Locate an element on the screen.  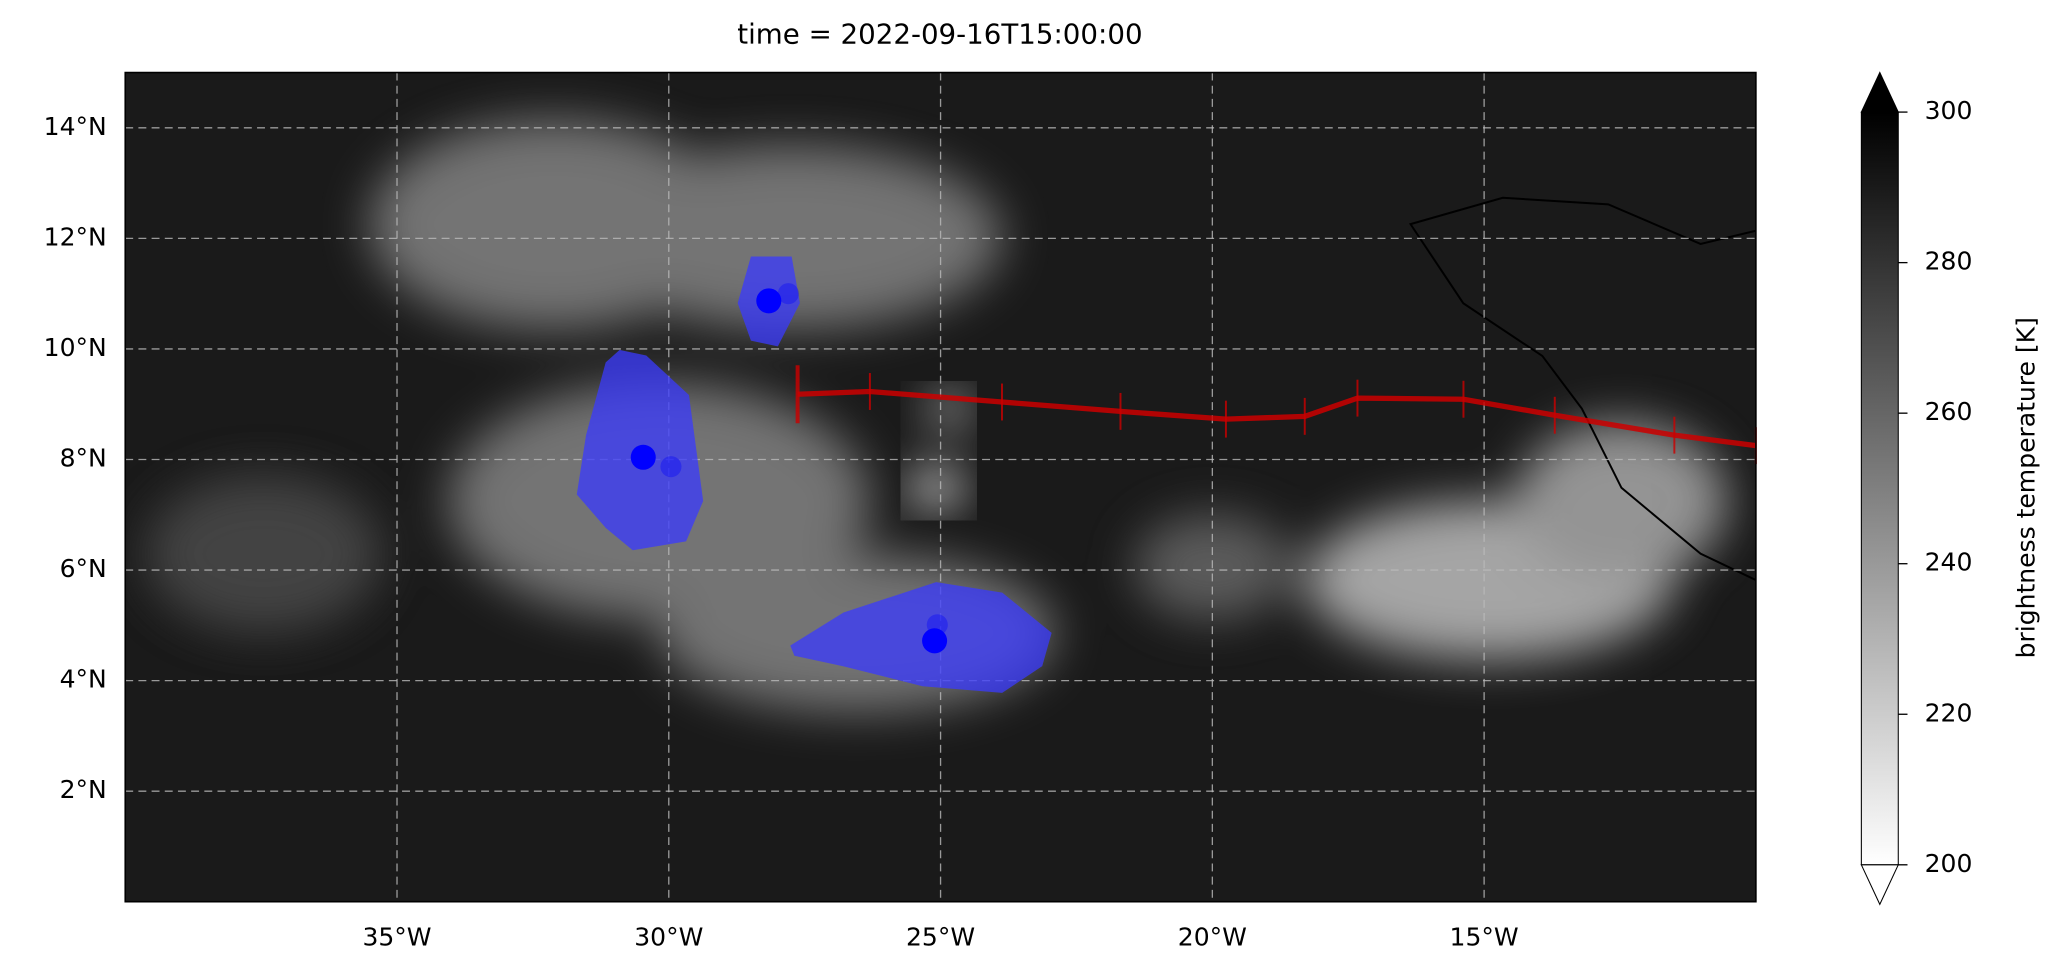
colorbar-tick-label: 260 is located at coordinates (1949, 411).